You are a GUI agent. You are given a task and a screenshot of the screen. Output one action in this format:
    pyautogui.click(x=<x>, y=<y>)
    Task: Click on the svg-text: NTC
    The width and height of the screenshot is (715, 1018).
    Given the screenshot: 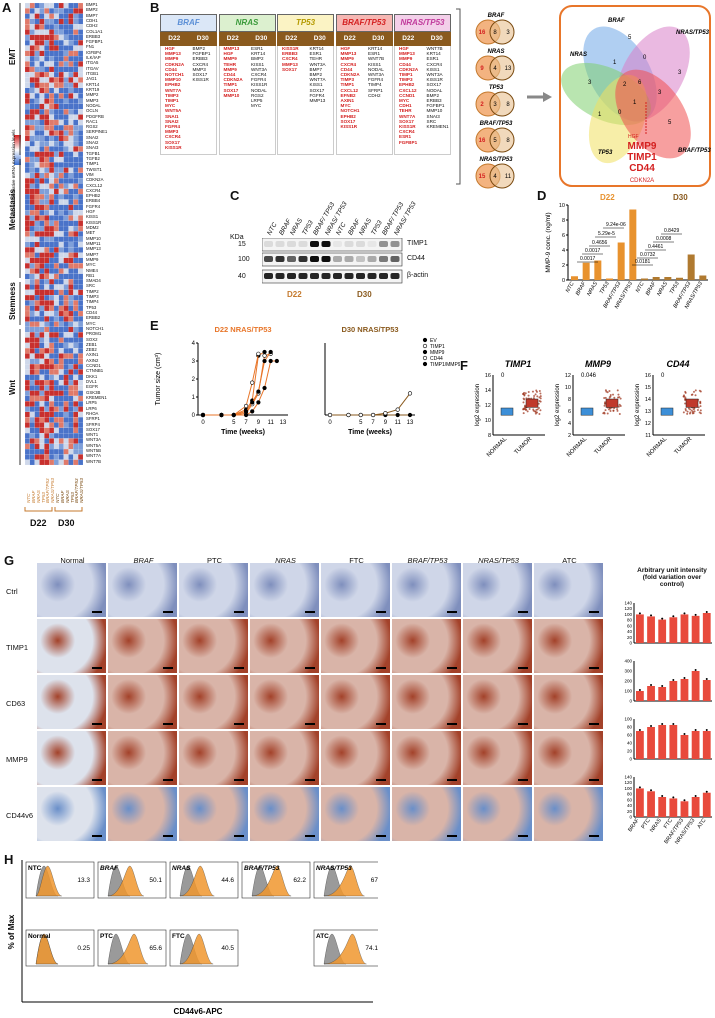 What is the action you would take?
    pyautogui.click(x=35, y=868)
    